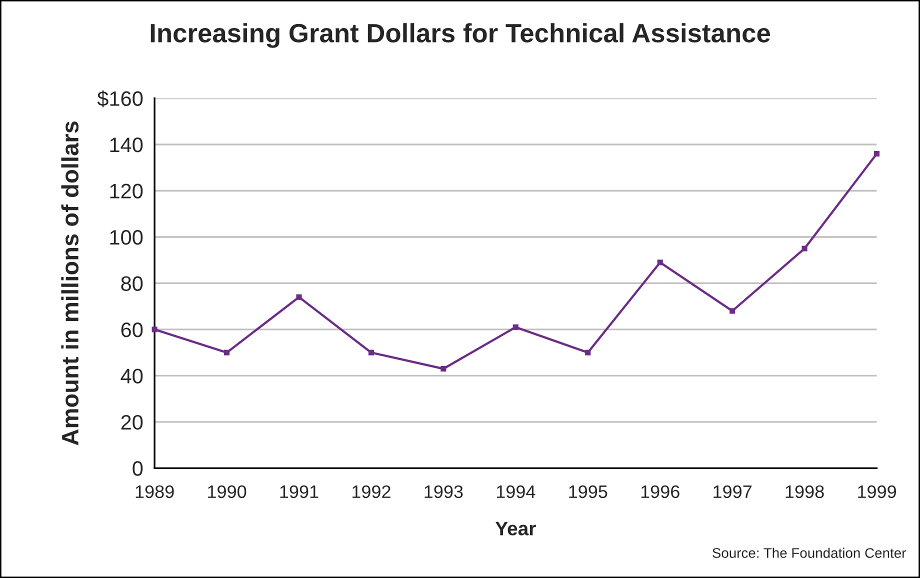 The width and height of the screenshot is (920, 578). Describe the element at coordinates (132, 422) in the screenshot. I see `y-tick-label: 20` at that location.